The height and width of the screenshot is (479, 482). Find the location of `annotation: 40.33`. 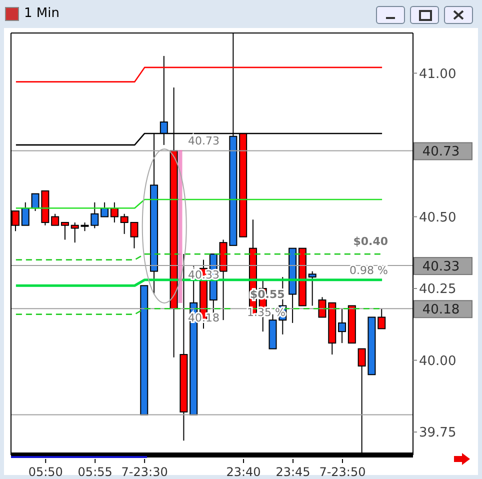

annotation: 40.33 is located at coordinates (204, 275).